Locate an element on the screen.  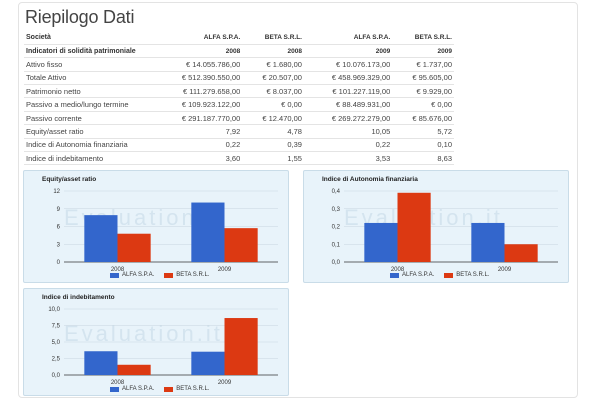
table-cell: € 109.923.122,00 is located at coordinates (198, 104).